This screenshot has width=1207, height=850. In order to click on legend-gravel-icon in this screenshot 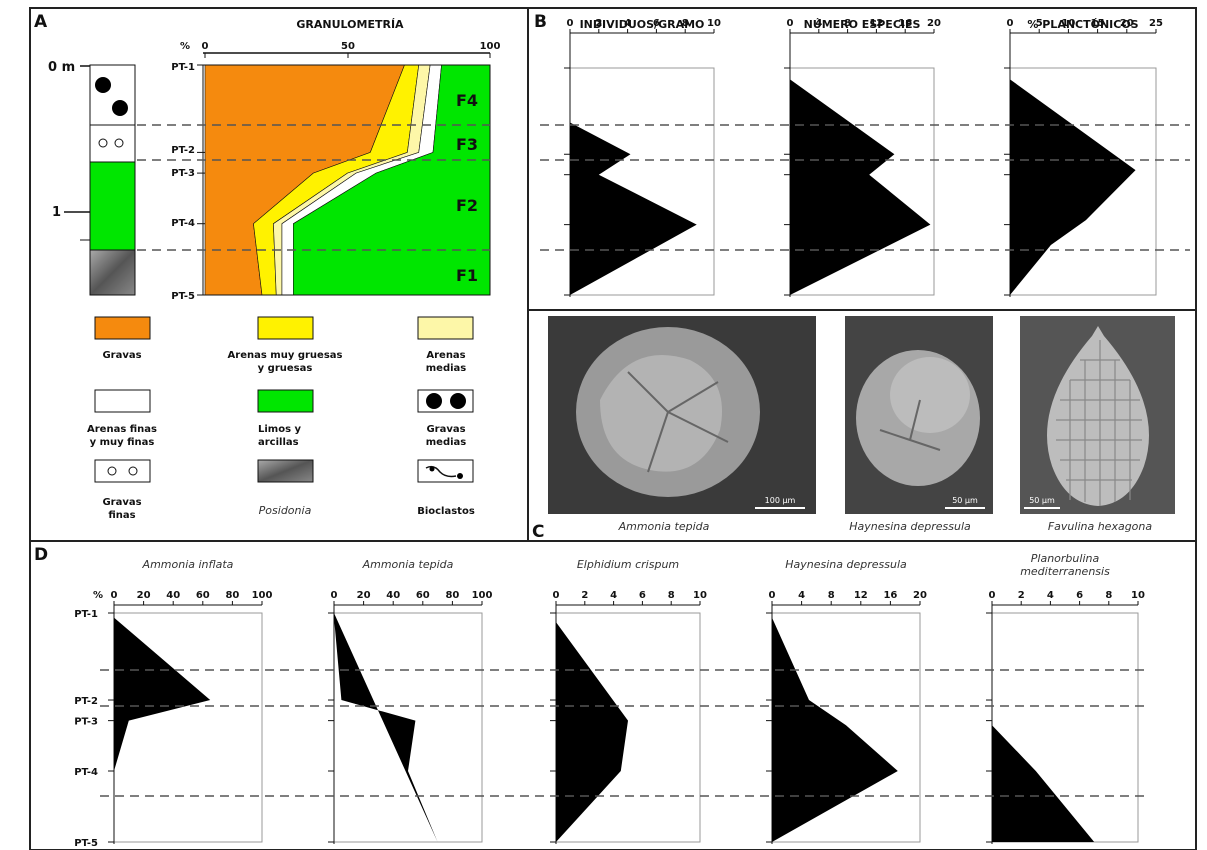, I will do `click(458, 401)`.